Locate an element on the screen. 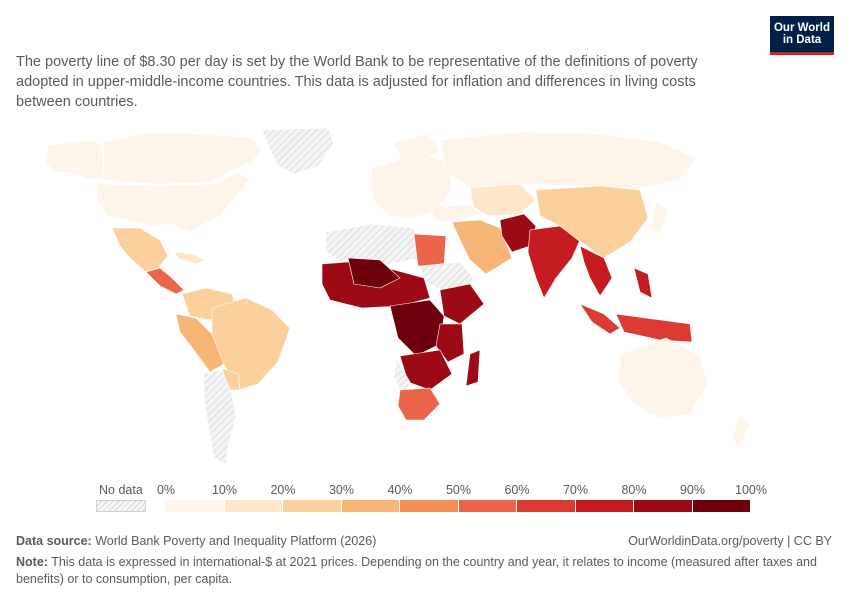  legend-tick-label: 80% is located at coordinates (634, 490).